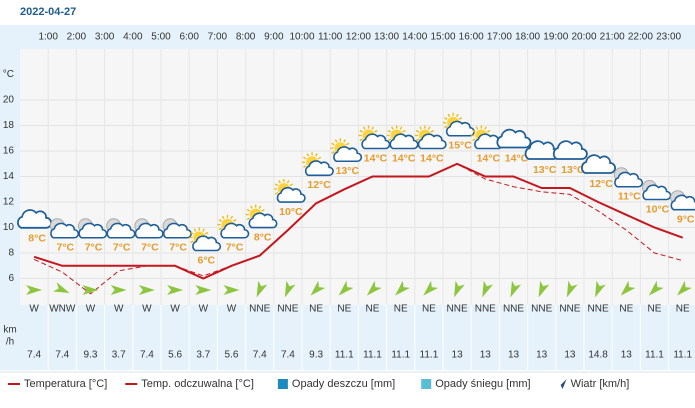 The height and width of the screenshot is (408, 695). I want to click on legend-label: Wiatr [km/h], so click(600, 384).